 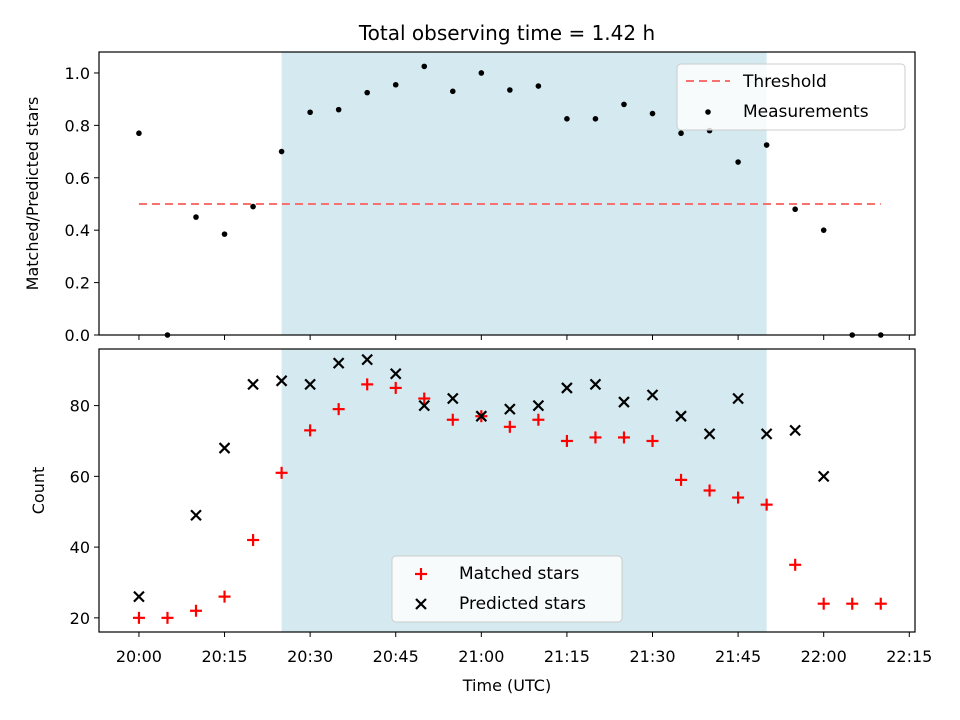 What do you see at coordinates (32, 194) in the screenshot?
I see `top-y-axis-label: Matched/Predicted stars` at bounding box center [32, 194].